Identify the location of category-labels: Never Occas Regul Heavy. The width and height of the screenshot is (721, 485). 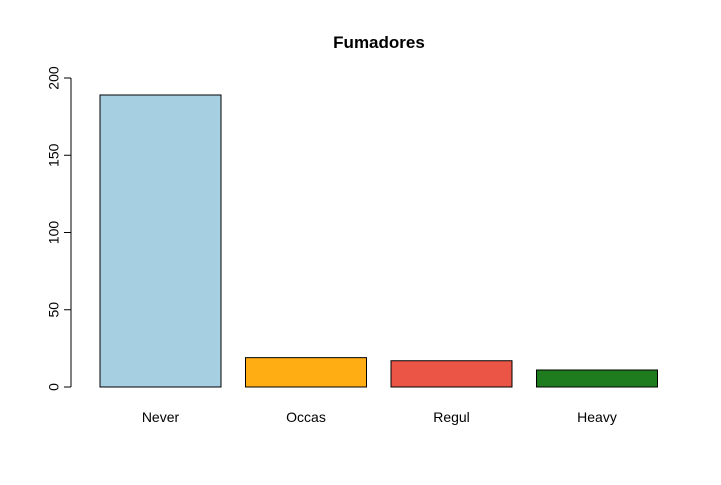
(379, 417).